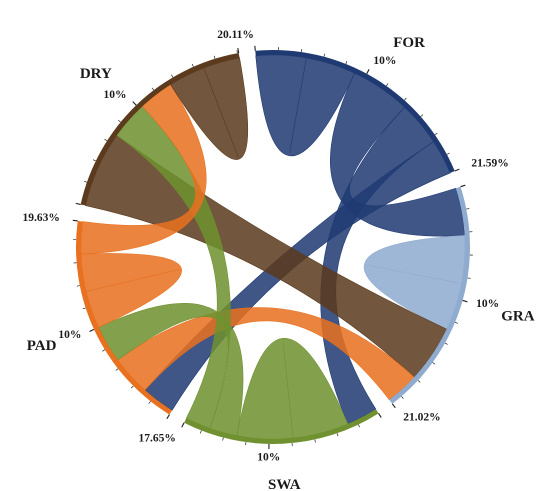 This screenshot has height=491, width=550. What do you see at coordinates (115, 95) in the screenshot?
I see `mid-label-dry: 10%` at bounding box center [115, 95].